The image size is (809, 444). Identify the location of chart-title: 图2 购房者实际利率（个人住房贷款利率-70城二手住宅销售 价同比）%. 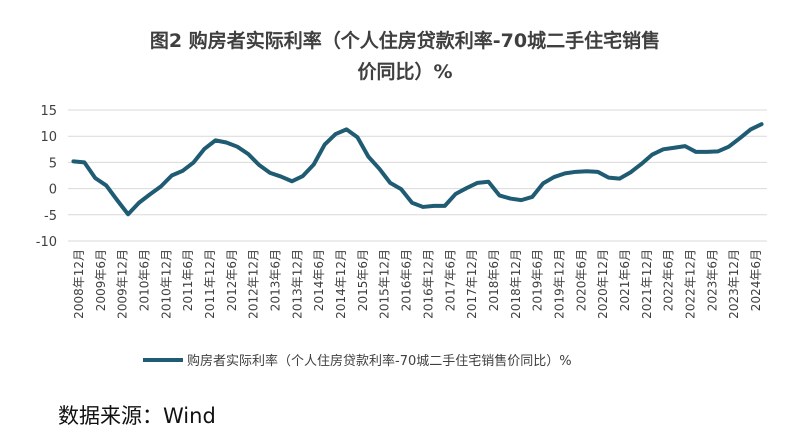
(405, 57).